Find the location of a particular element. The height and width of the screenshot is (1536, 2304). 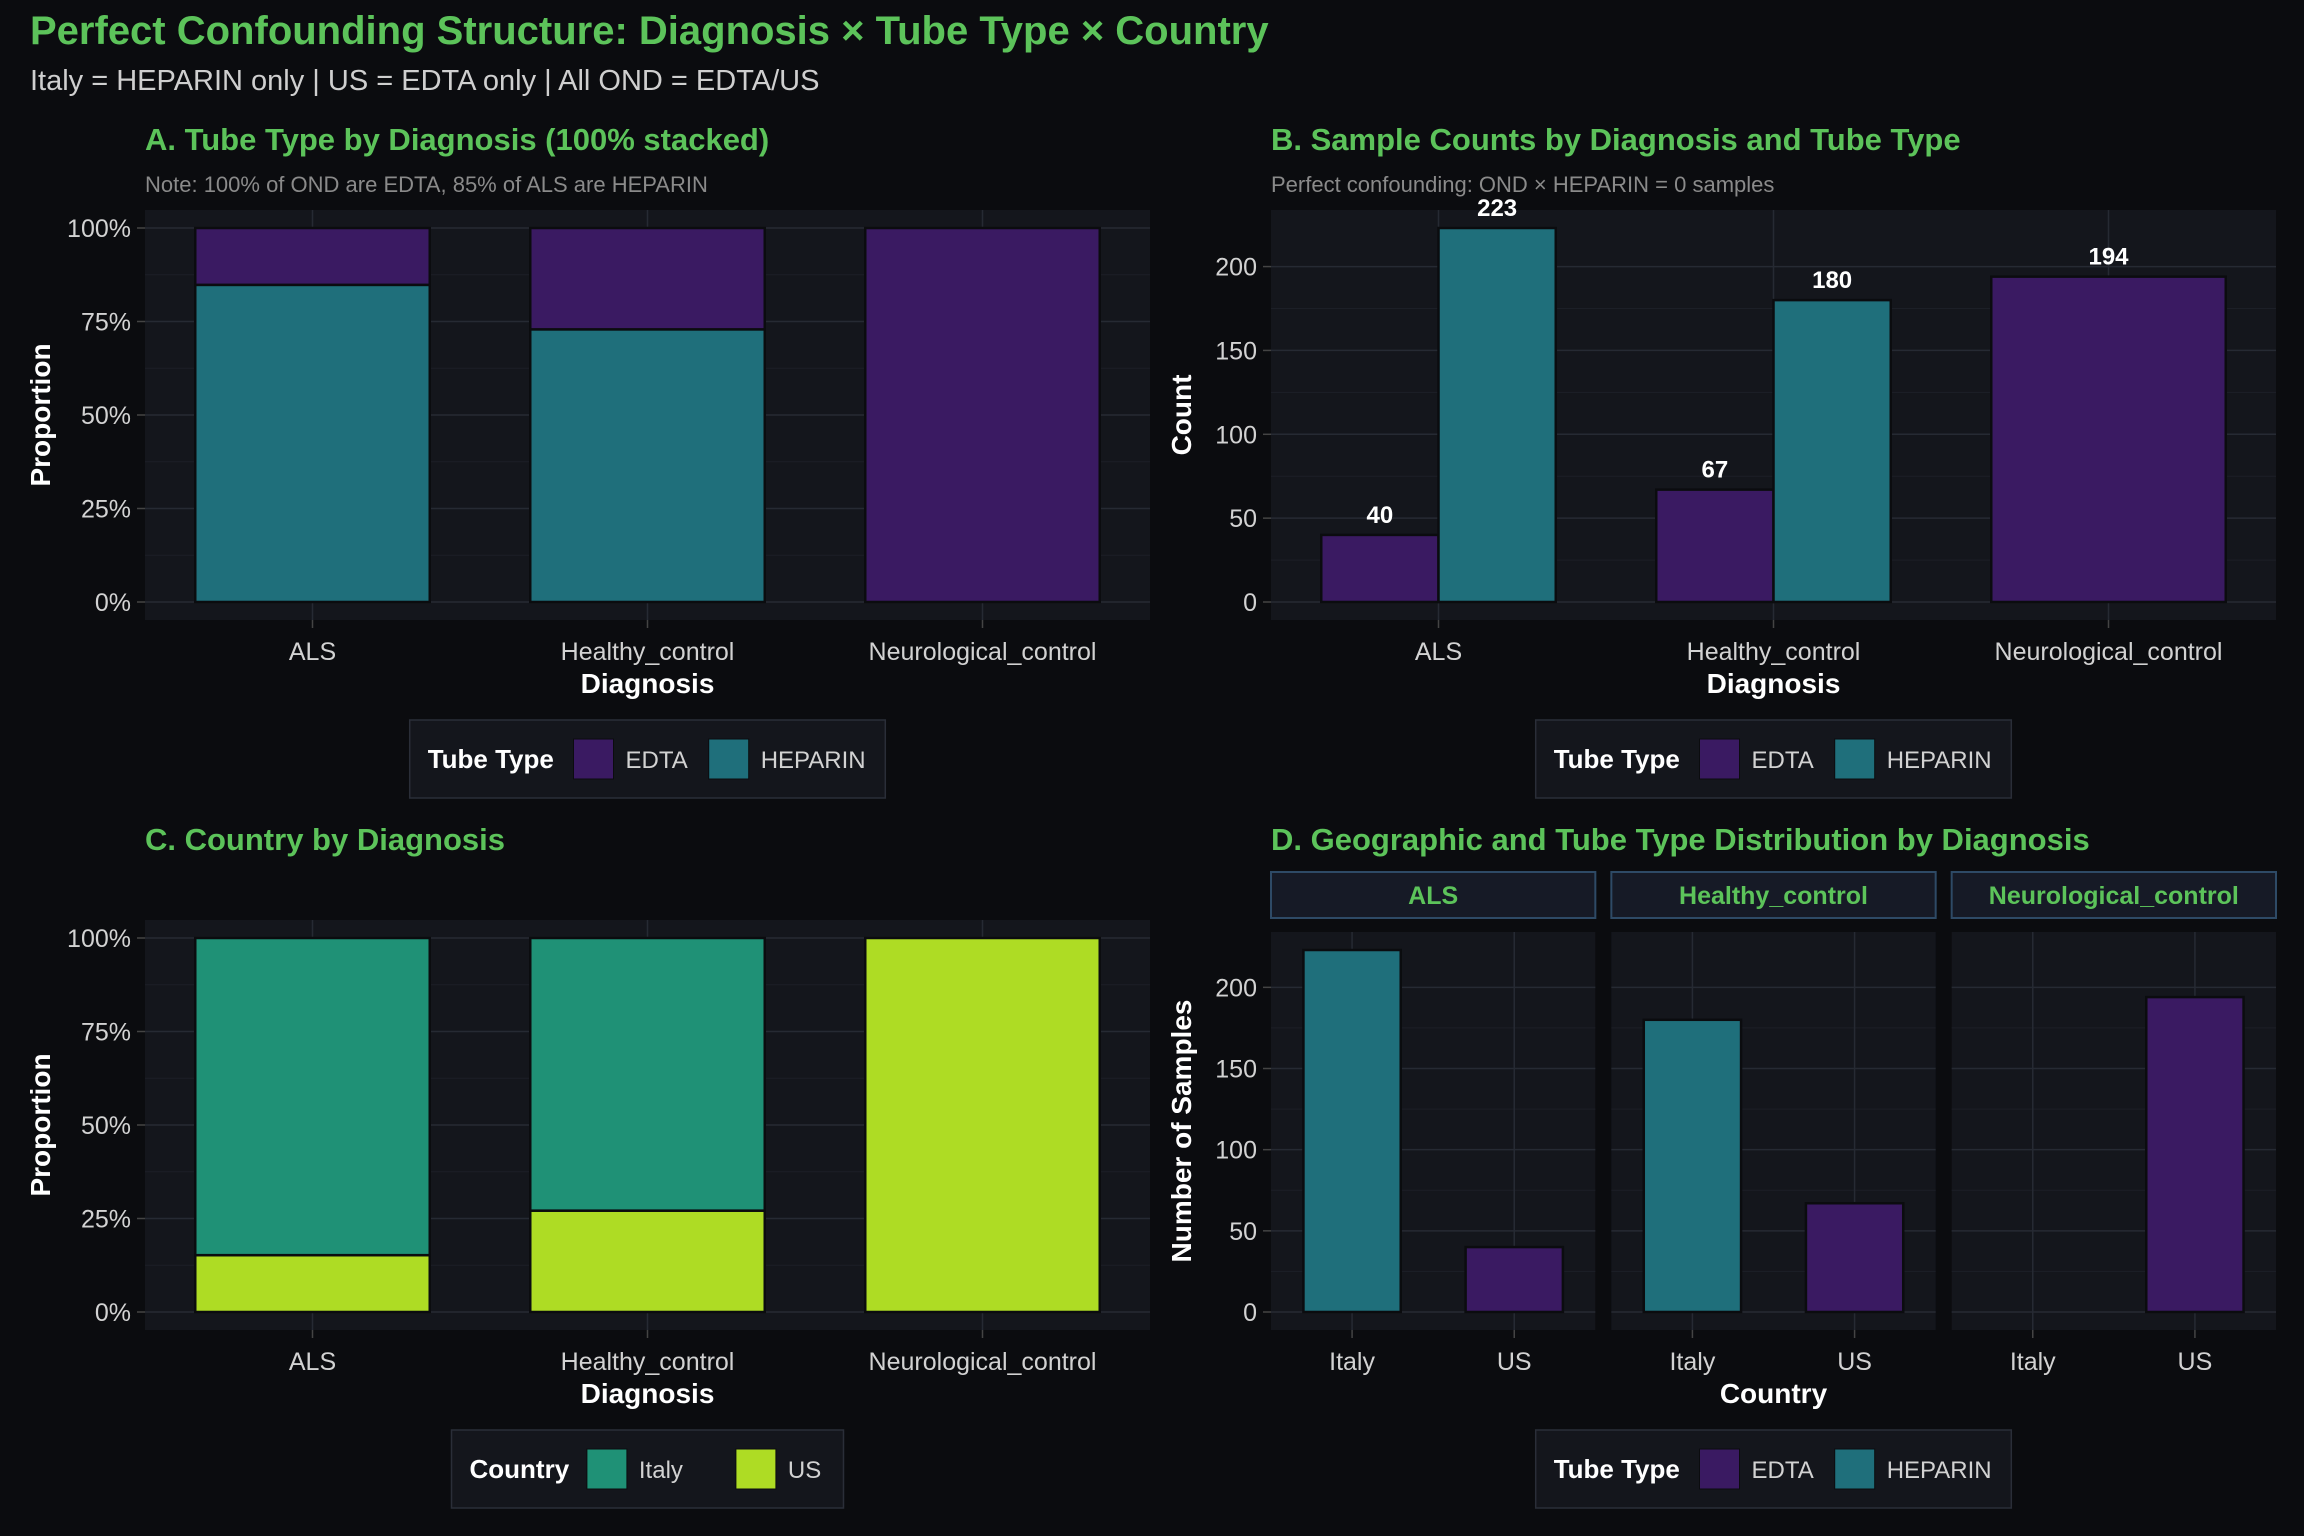

legend-label-italy: Italy is located at coordinates (661, 1470).